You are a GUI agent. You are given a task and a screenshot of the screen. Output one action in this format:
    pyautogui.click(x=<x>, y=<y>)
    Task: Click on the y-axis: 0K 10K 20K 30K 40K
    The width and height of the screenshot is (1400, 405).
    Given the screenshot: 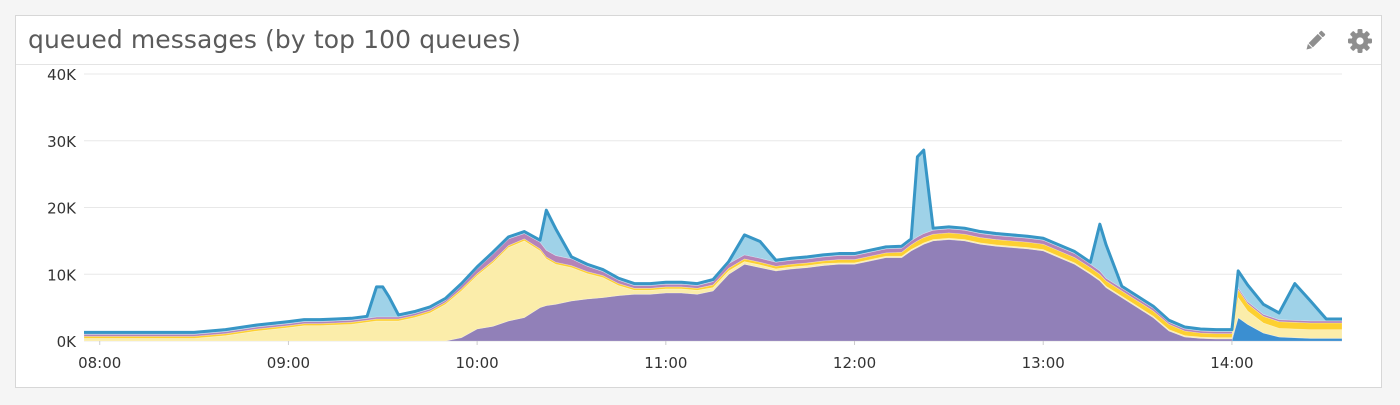 What is the action you would take?
    pyautogui.click(x=62, y=208)
    